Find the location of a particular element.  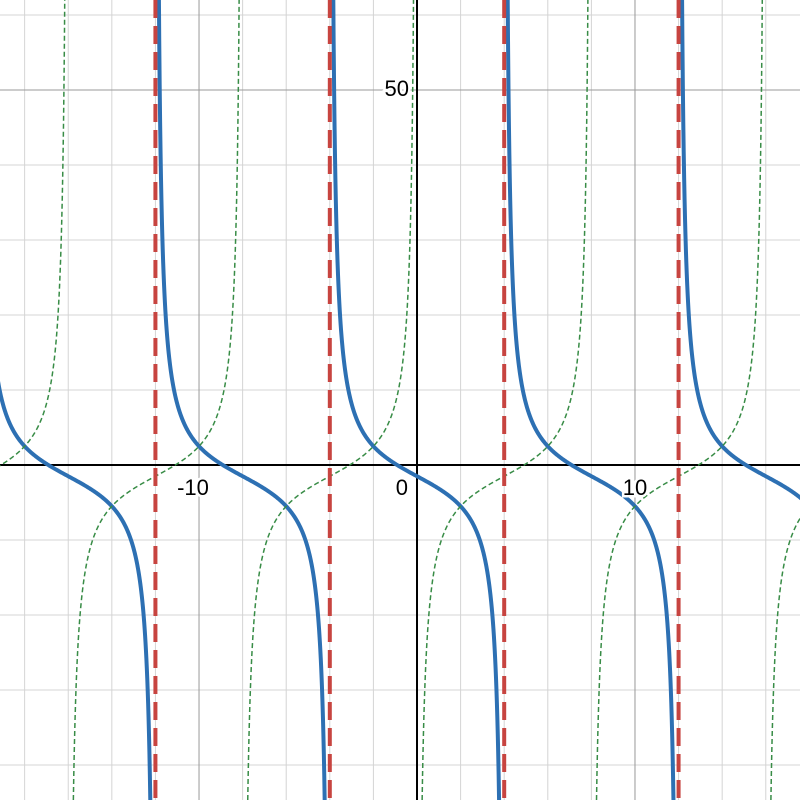

x-tick-label: 10 is located at coordinates (635, 487).